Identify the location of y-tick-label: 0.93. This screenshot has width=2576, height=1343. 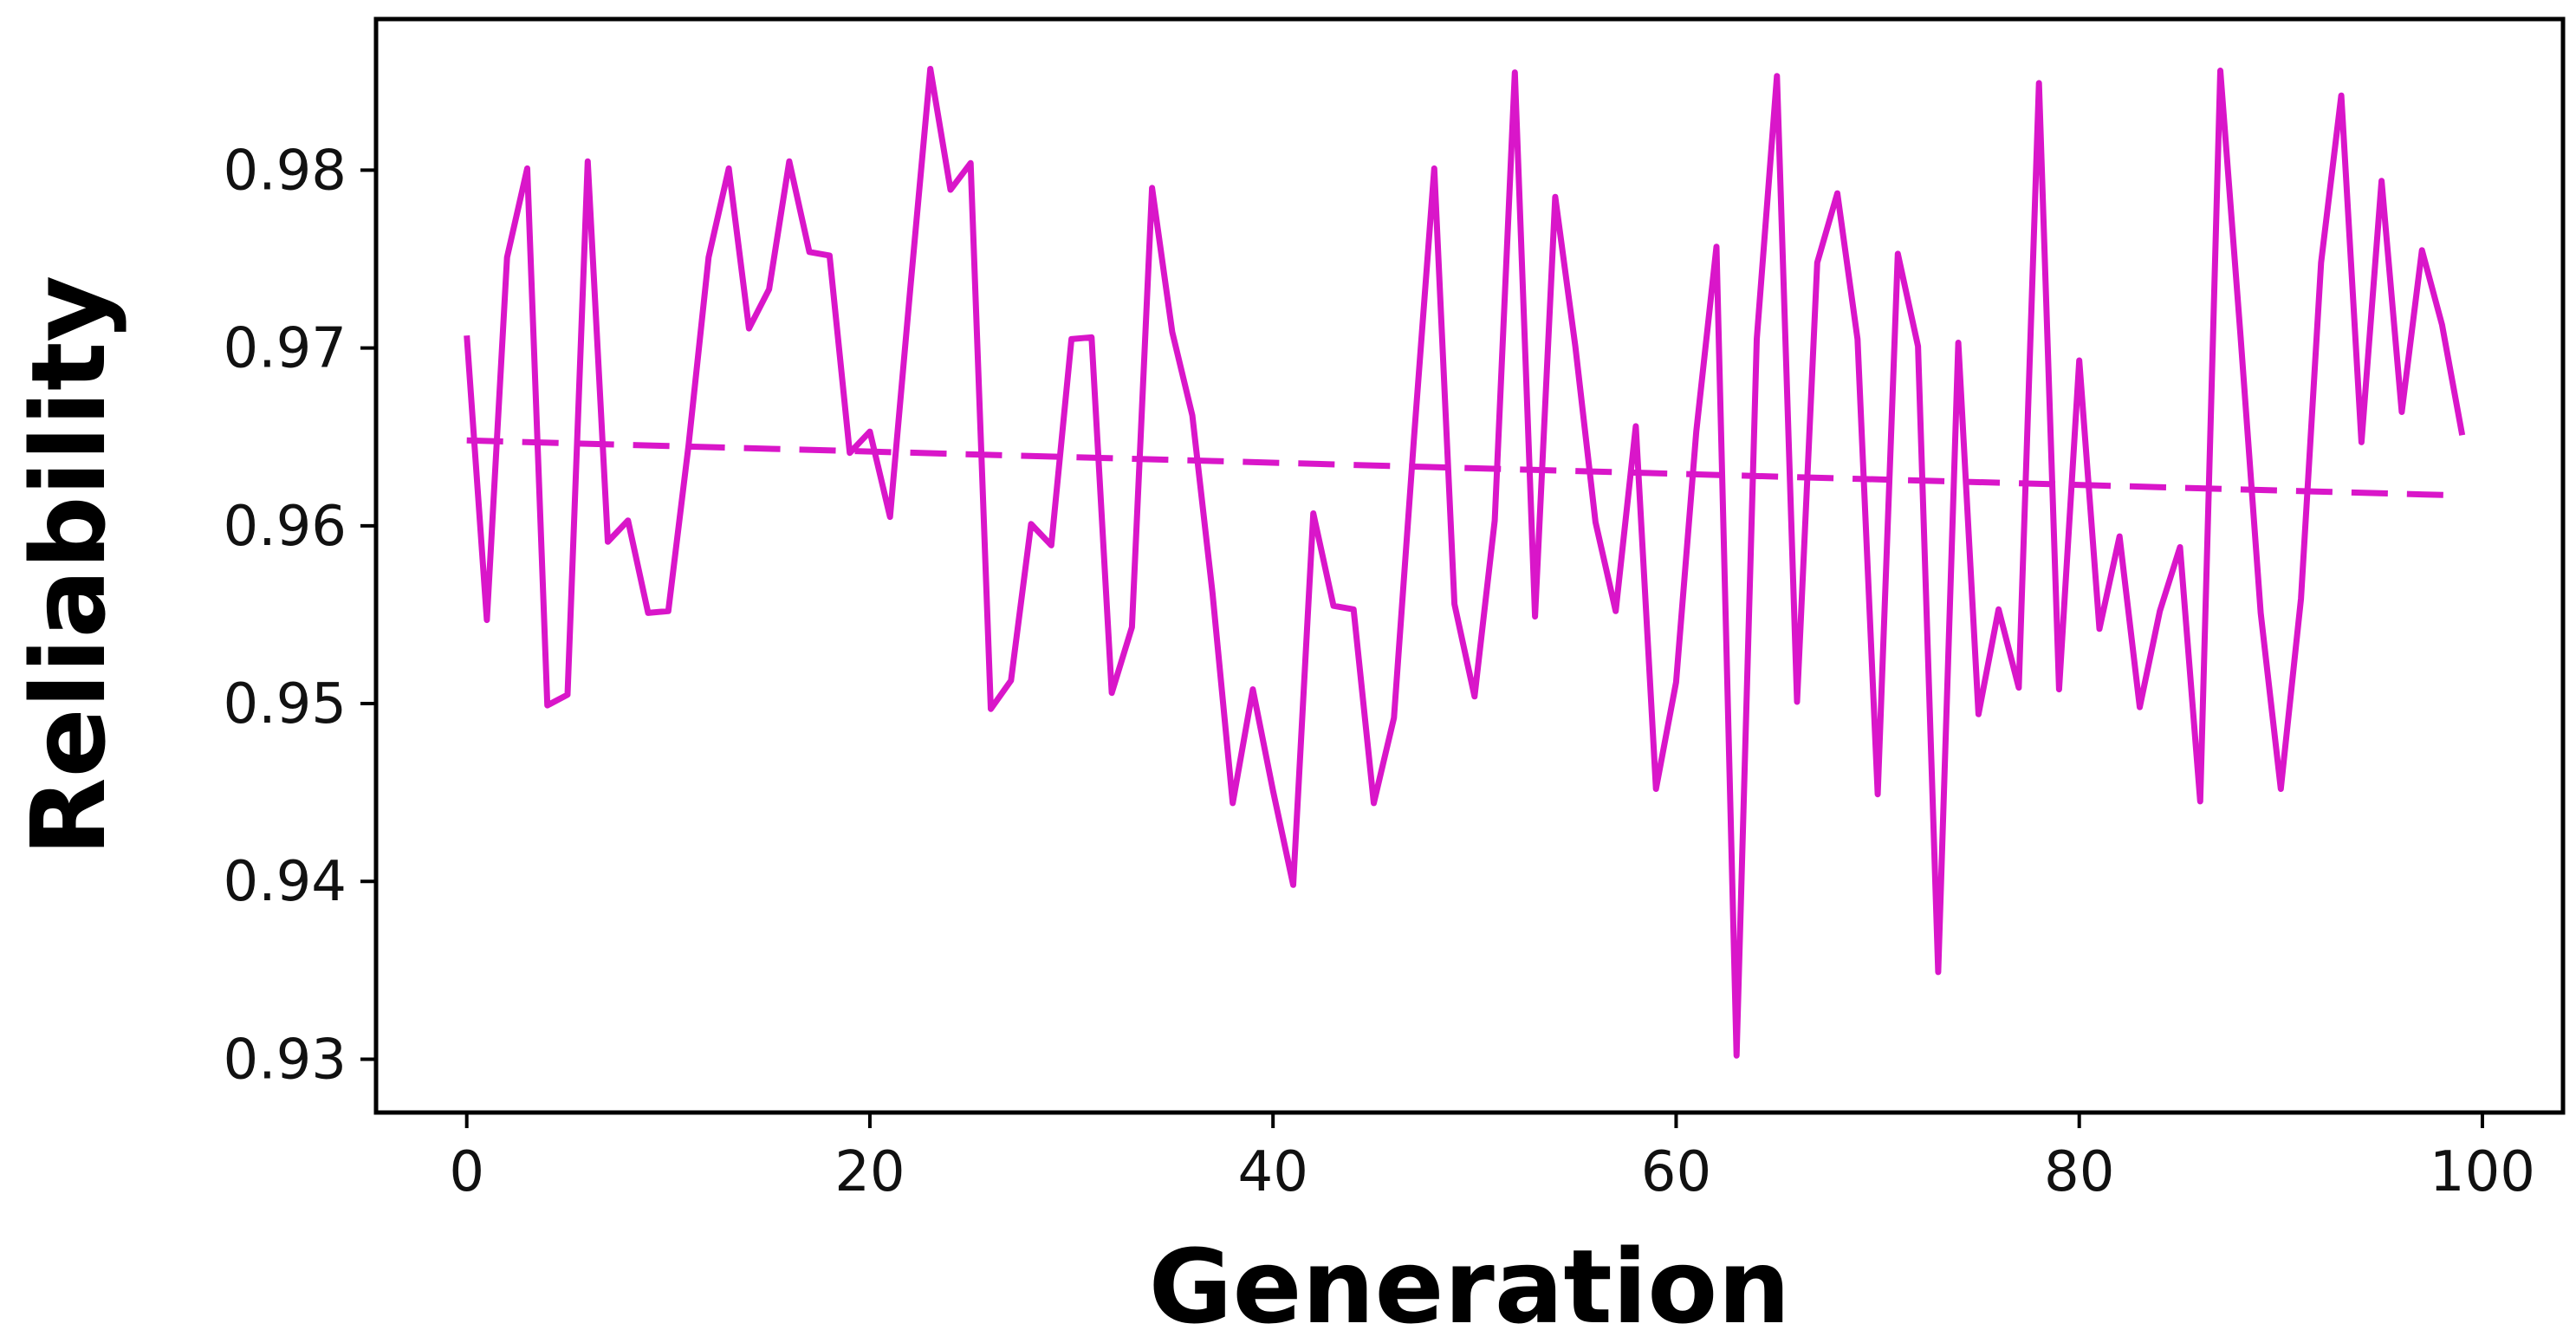
(285, 1060).